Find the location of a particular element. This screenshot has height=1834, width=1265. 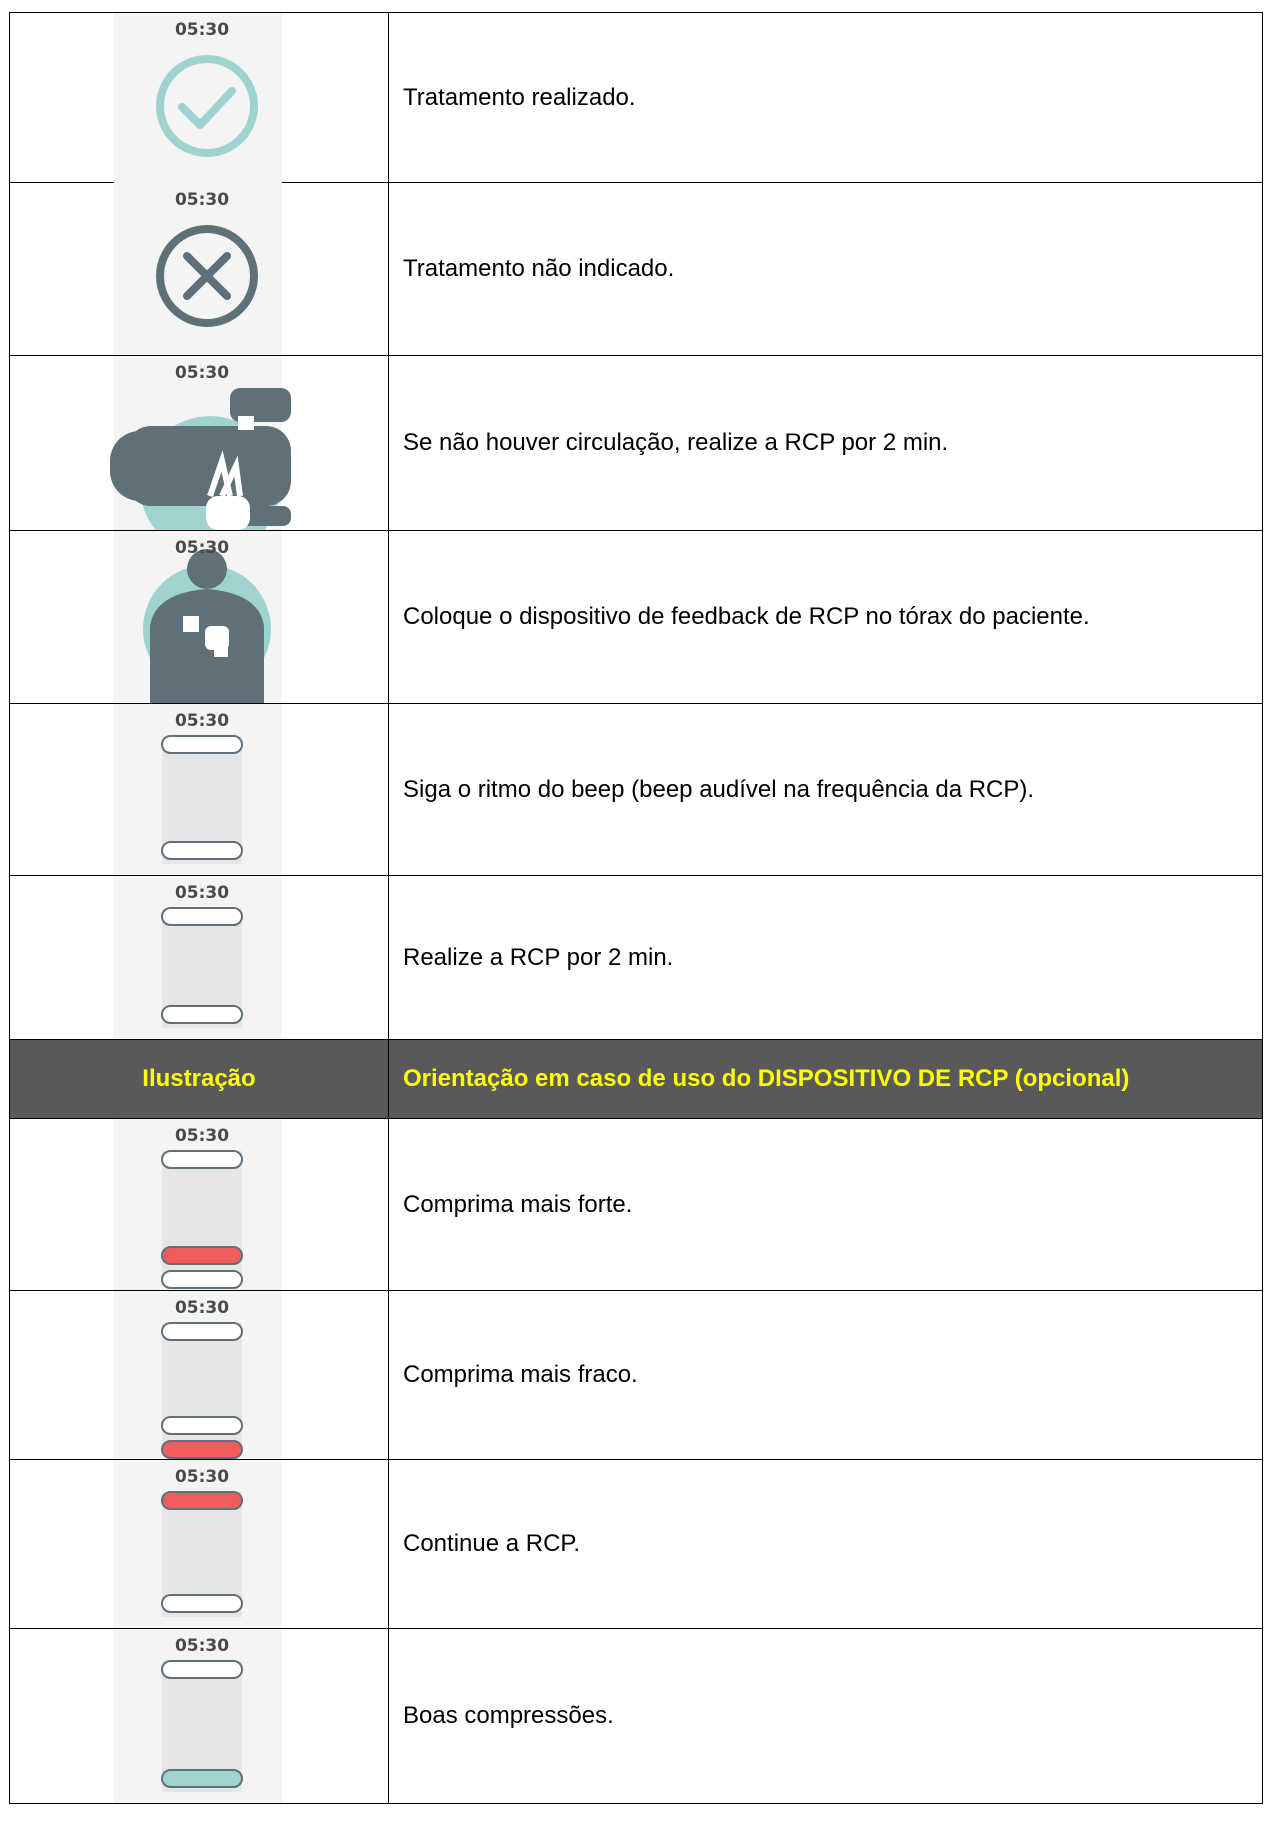

table-row: 05:30 Realize a RCP por 2 min. is located at coordinates (636, 958).